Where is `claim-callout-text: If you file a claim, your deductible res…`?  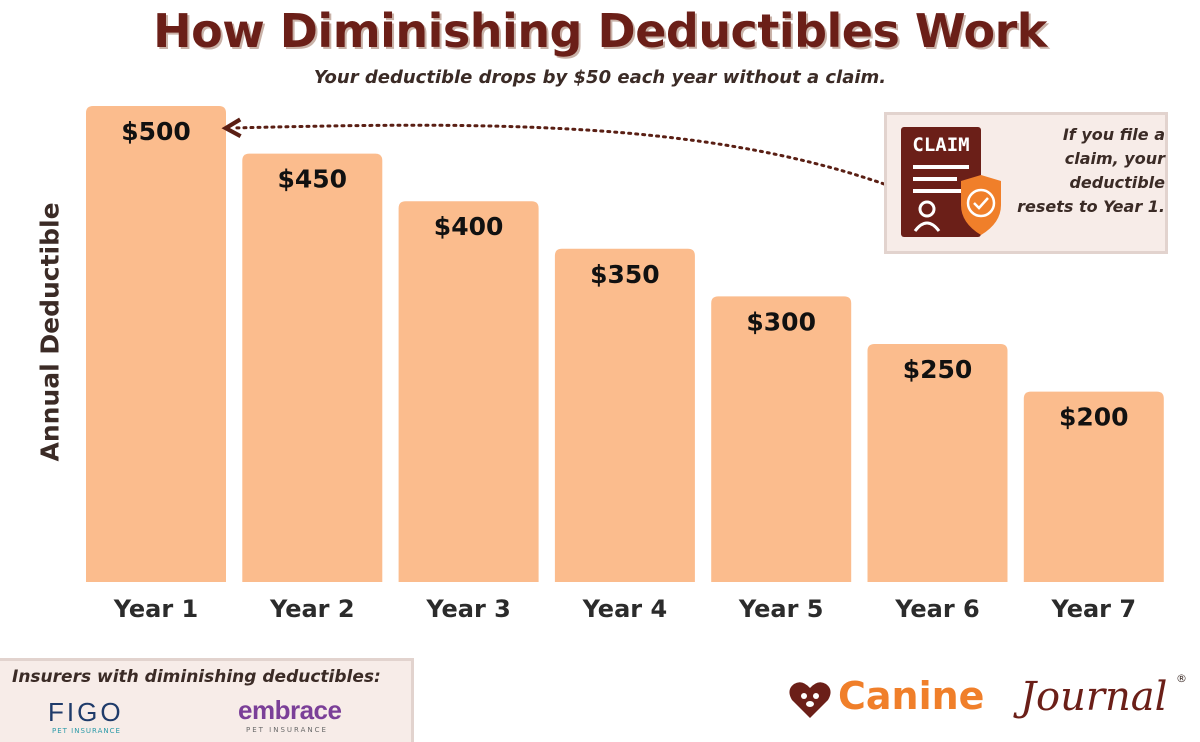
claim-callout-text: If you file a claim, your deductible res… is located at coordinates (1087, 171).